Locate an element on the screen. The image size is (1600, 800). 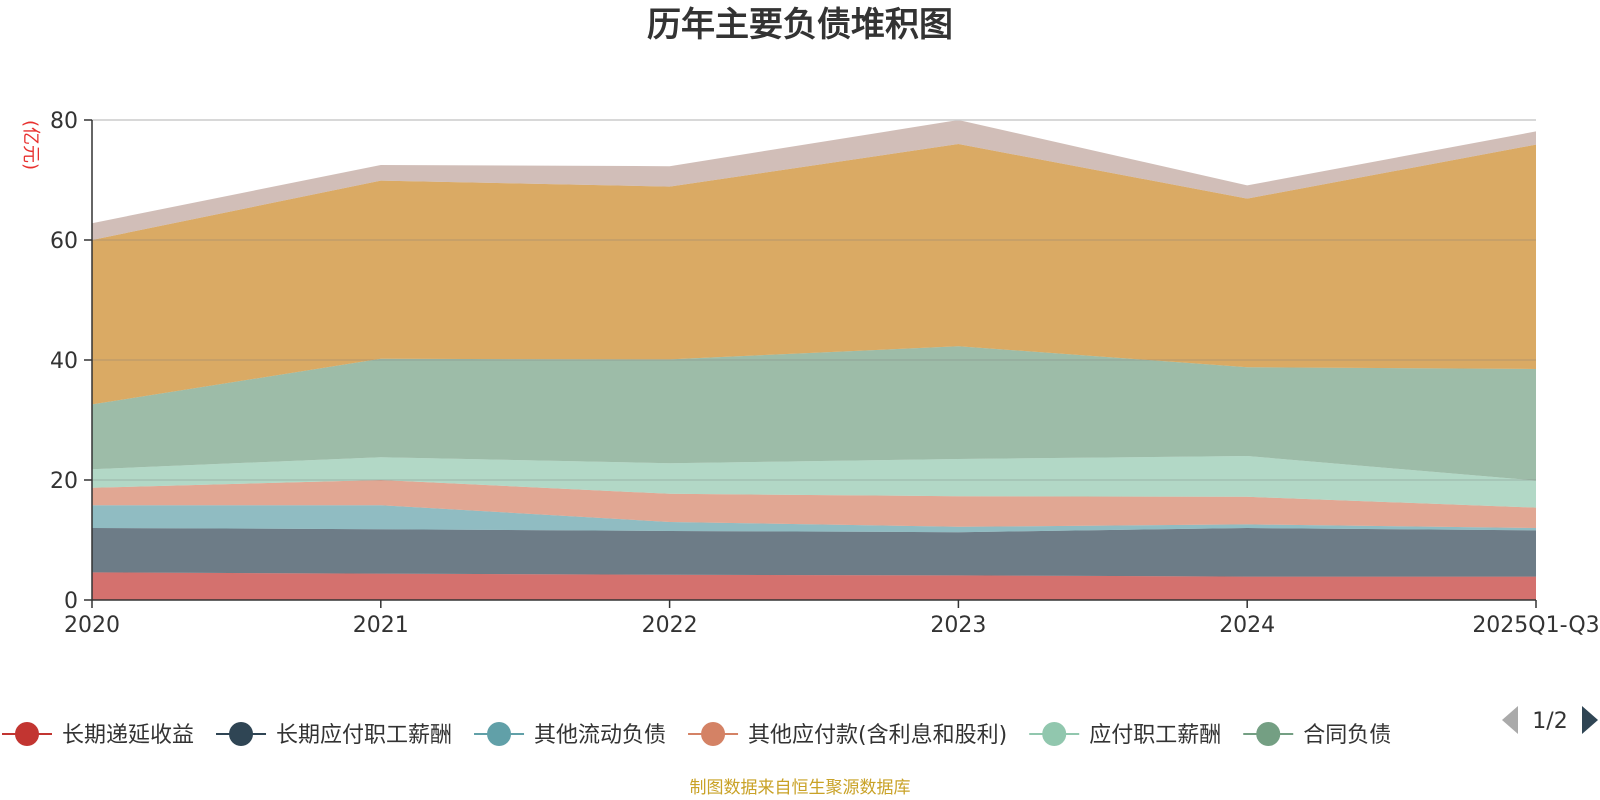
x-tick-label: 2025Q1-Q3 is located at coordinates (1535, 625).